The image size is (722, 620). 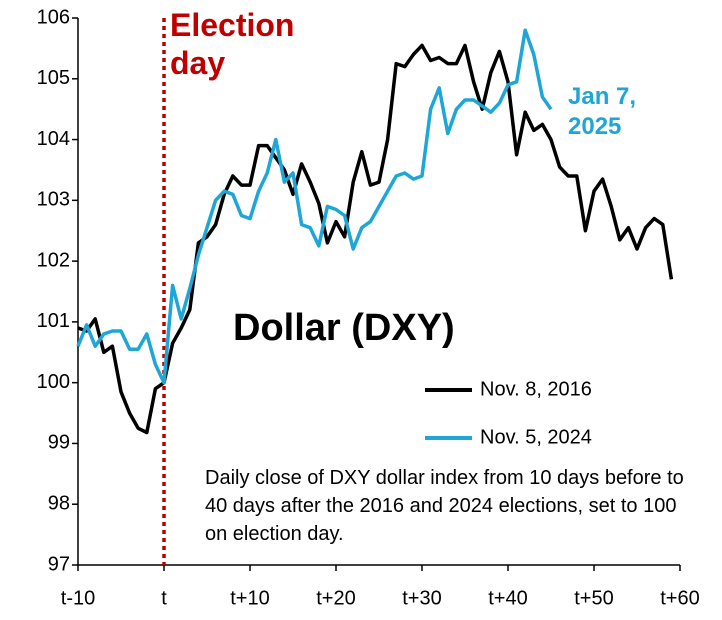 What do you see at coordinates (593, 598) in the screenshot?
I see `x-tick-label: t+50` at bounding box center [593, 598].